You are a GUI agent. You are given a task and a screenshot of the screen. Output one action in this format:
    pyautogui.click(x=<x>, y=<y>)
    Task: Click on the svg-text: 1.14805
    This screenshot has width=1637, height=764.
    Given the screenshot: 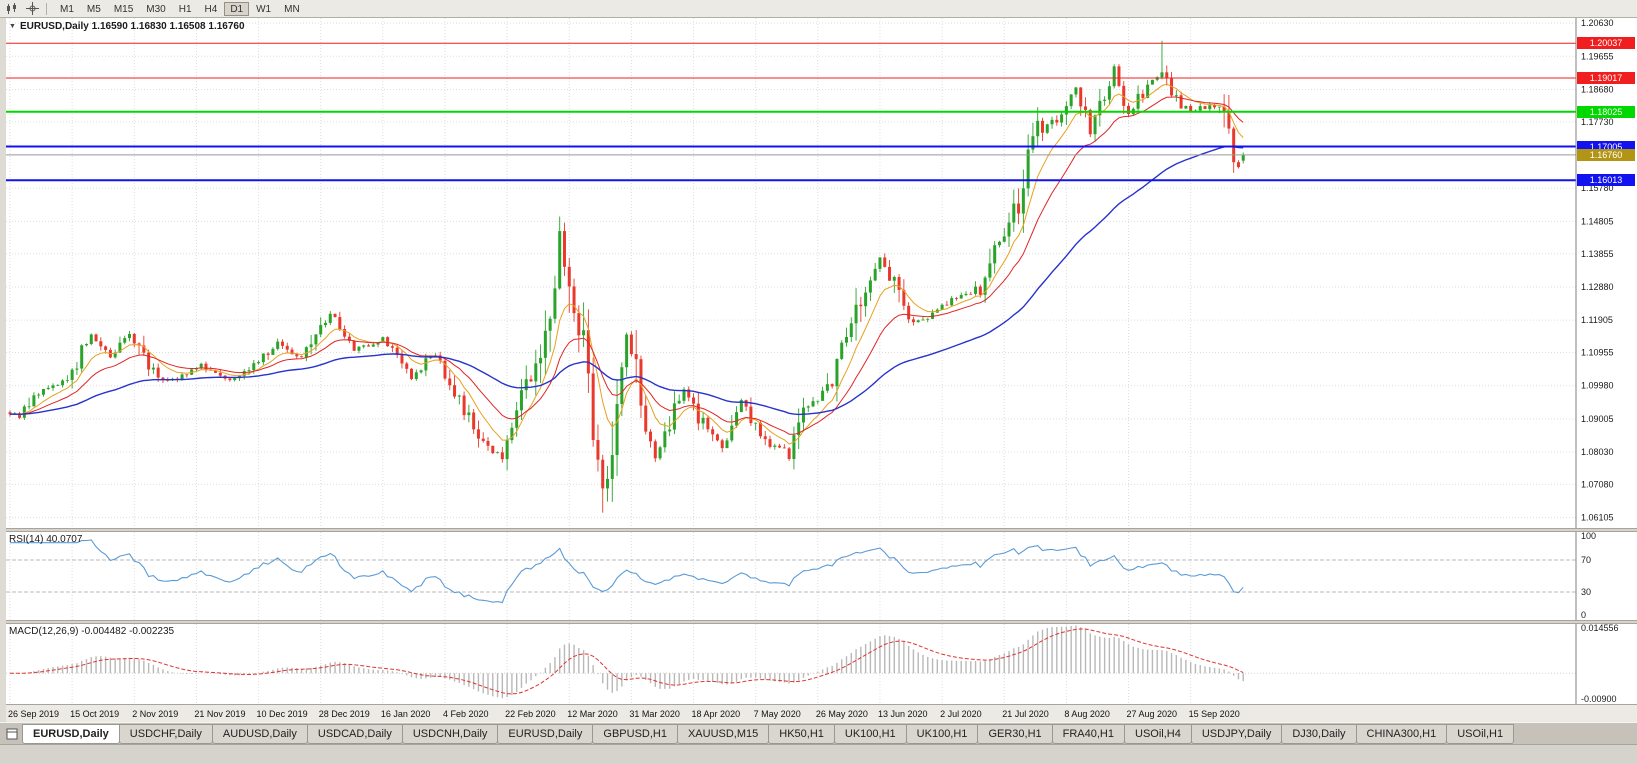 What is the action you would take?
    pyautogui.click(x=1597, y=221)
    